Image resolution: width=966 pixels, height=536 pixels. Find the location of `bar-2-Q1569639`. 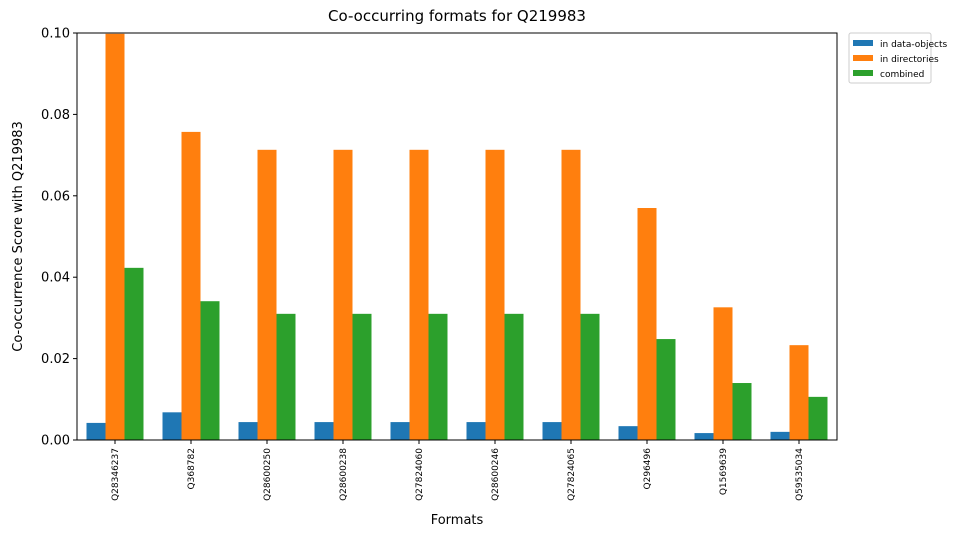

bar-2-Q1569639 is located at coordinates (723, 373).